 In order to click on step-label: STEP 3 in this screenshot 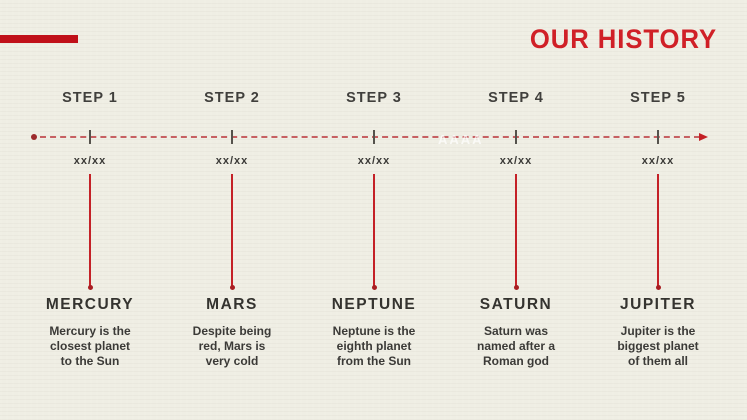, I will do `click(374, 98)`.